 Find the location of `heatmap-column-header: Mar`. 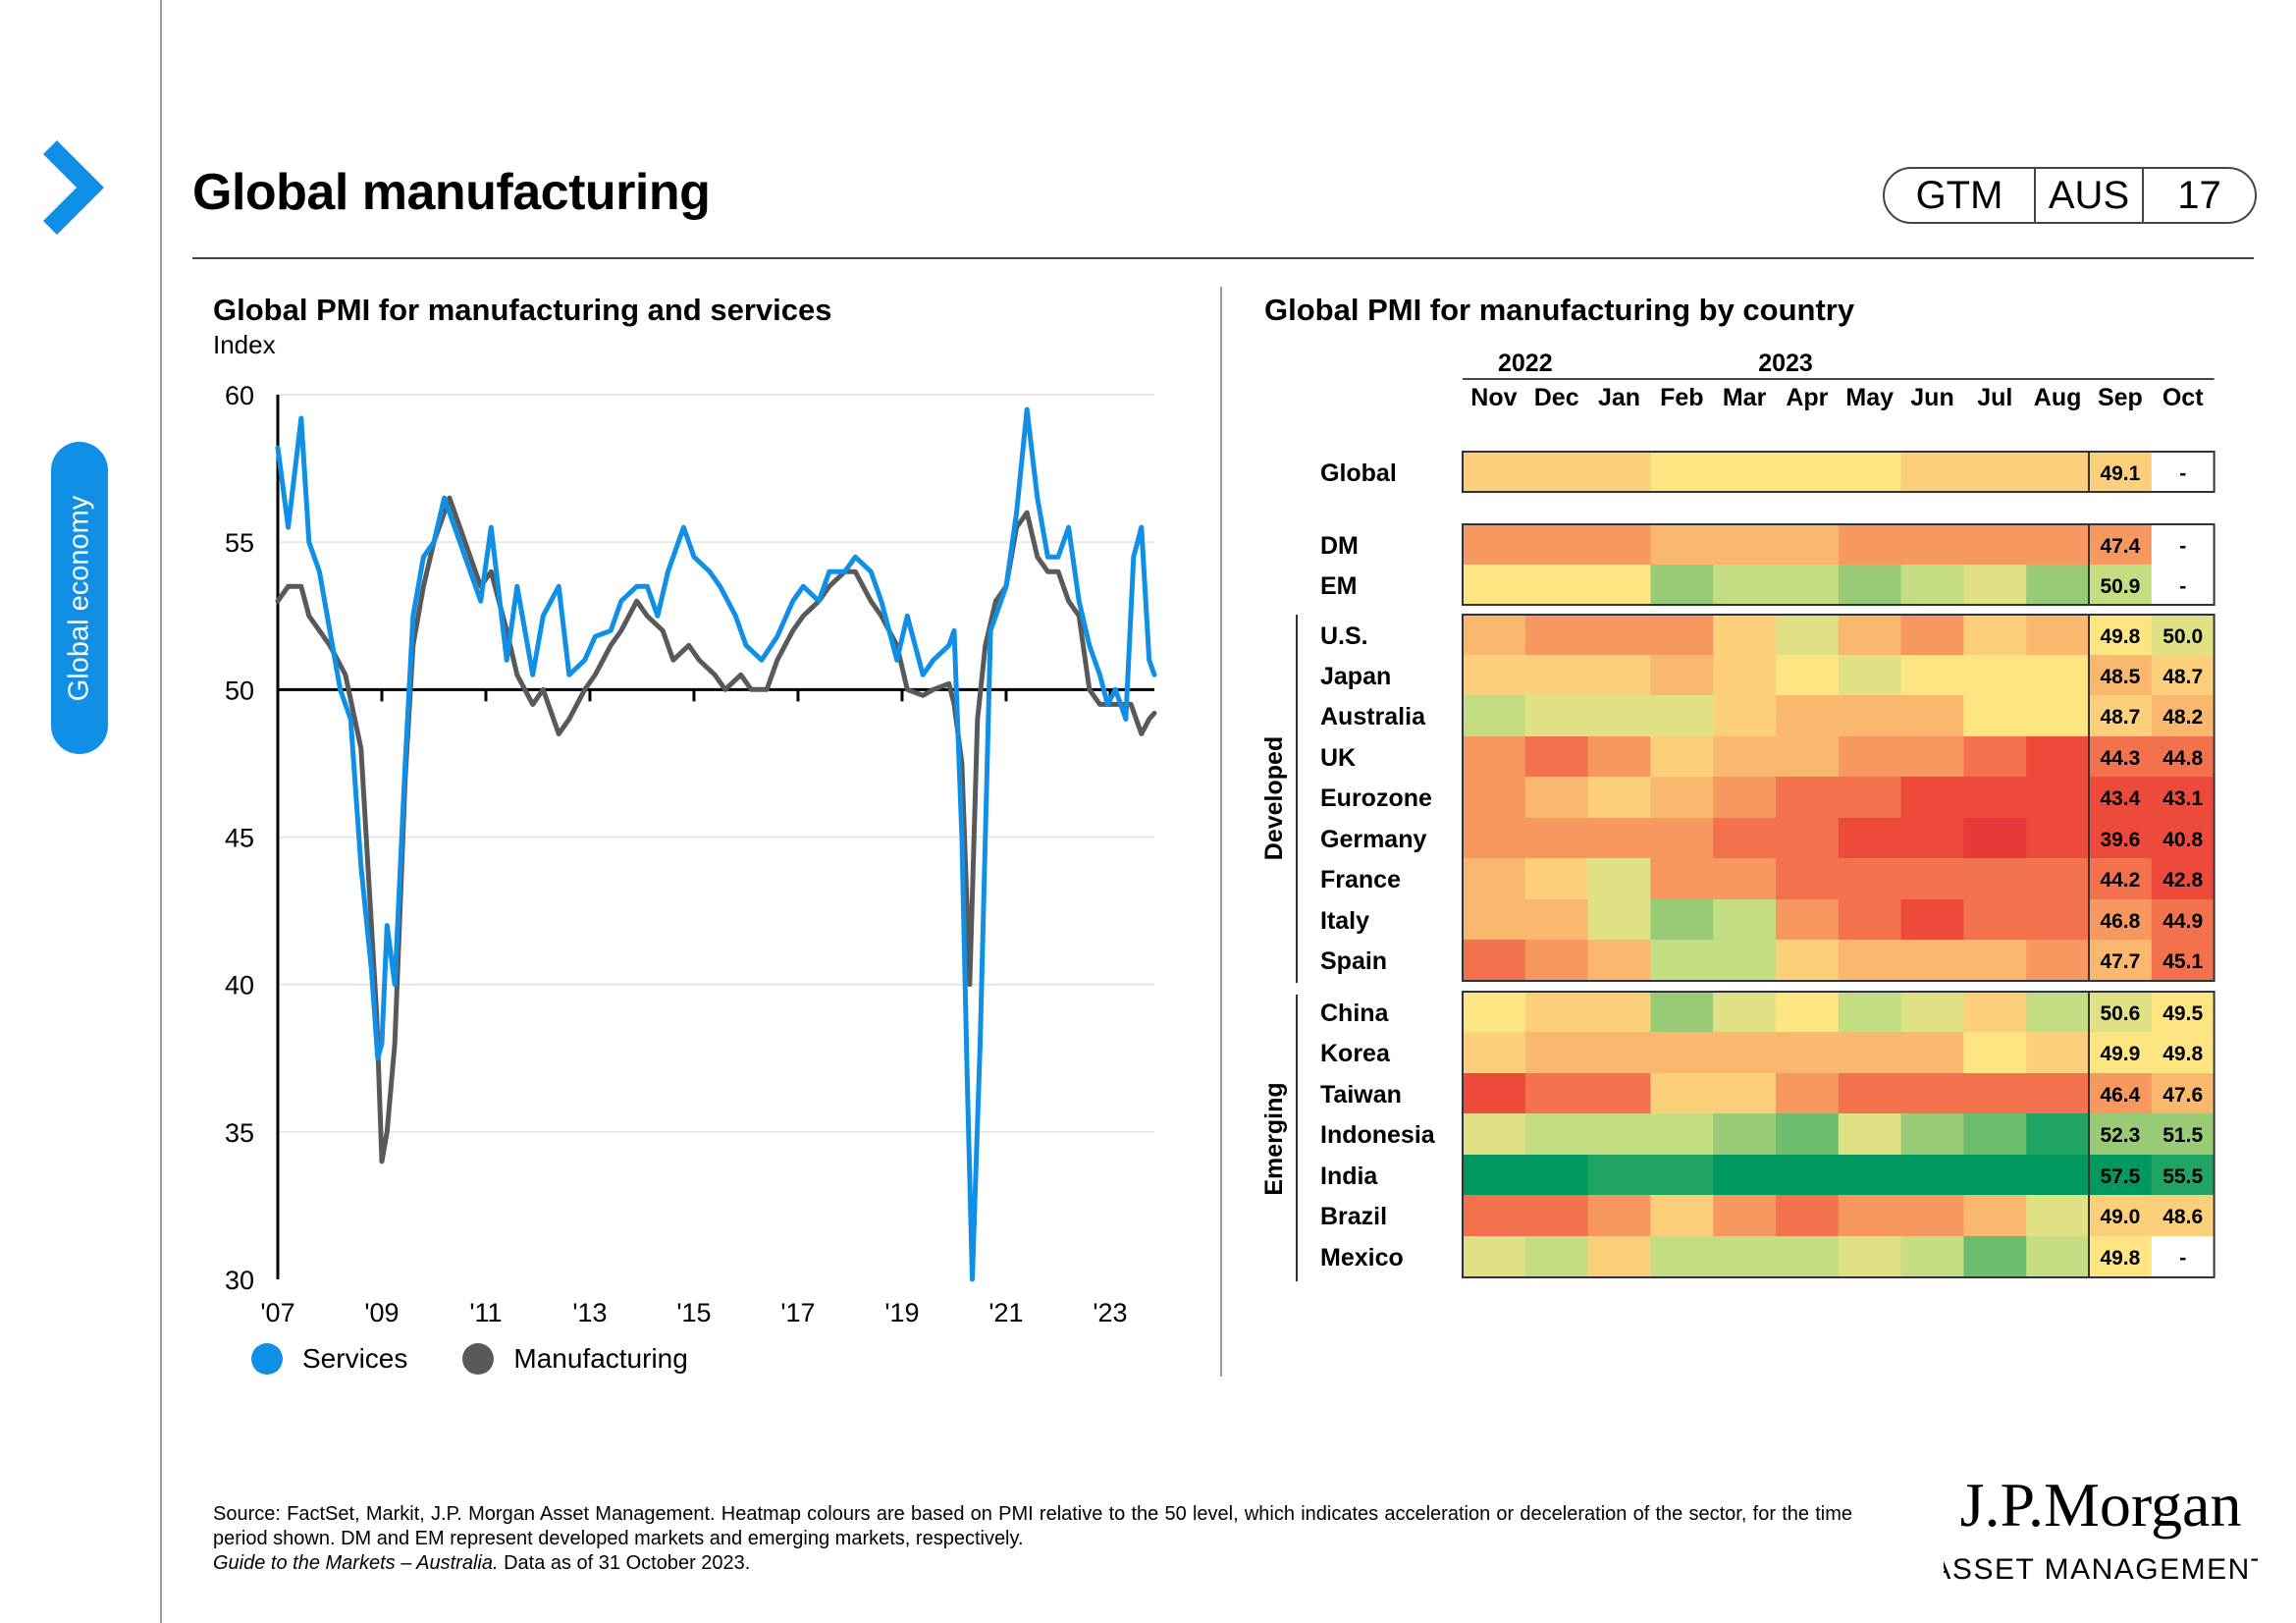

heatmap-column-header: Mar is located at coordinates (1745, 398).